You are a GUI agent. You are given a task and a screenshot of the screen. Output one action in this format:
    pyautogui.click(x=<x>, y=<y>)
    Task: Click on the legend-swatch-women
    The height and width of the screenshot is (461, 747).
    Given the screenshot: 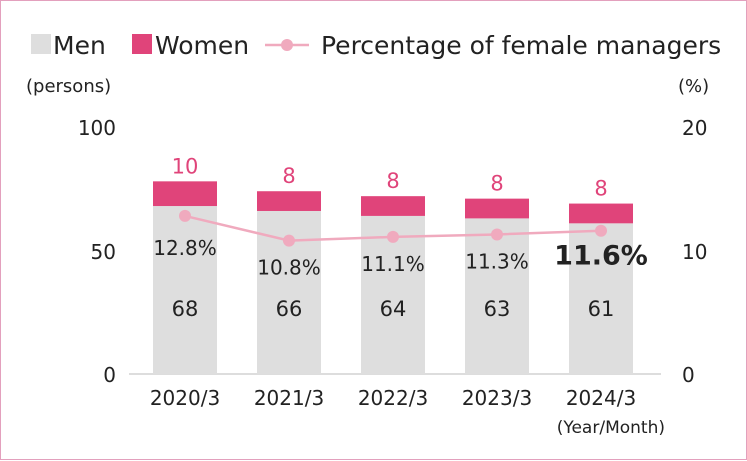 What is the action you would take?
    pyautogui.click(x=142, y=44)
    